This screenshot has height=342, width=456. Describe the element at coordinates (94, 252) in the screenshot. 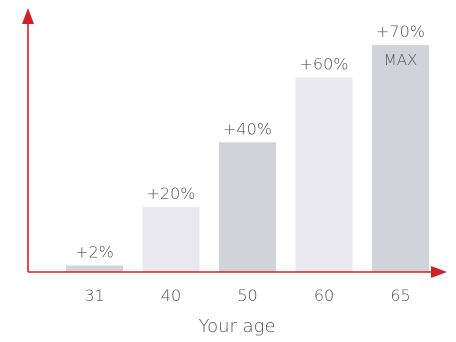

I see `value-label-31: +2%` at that location.